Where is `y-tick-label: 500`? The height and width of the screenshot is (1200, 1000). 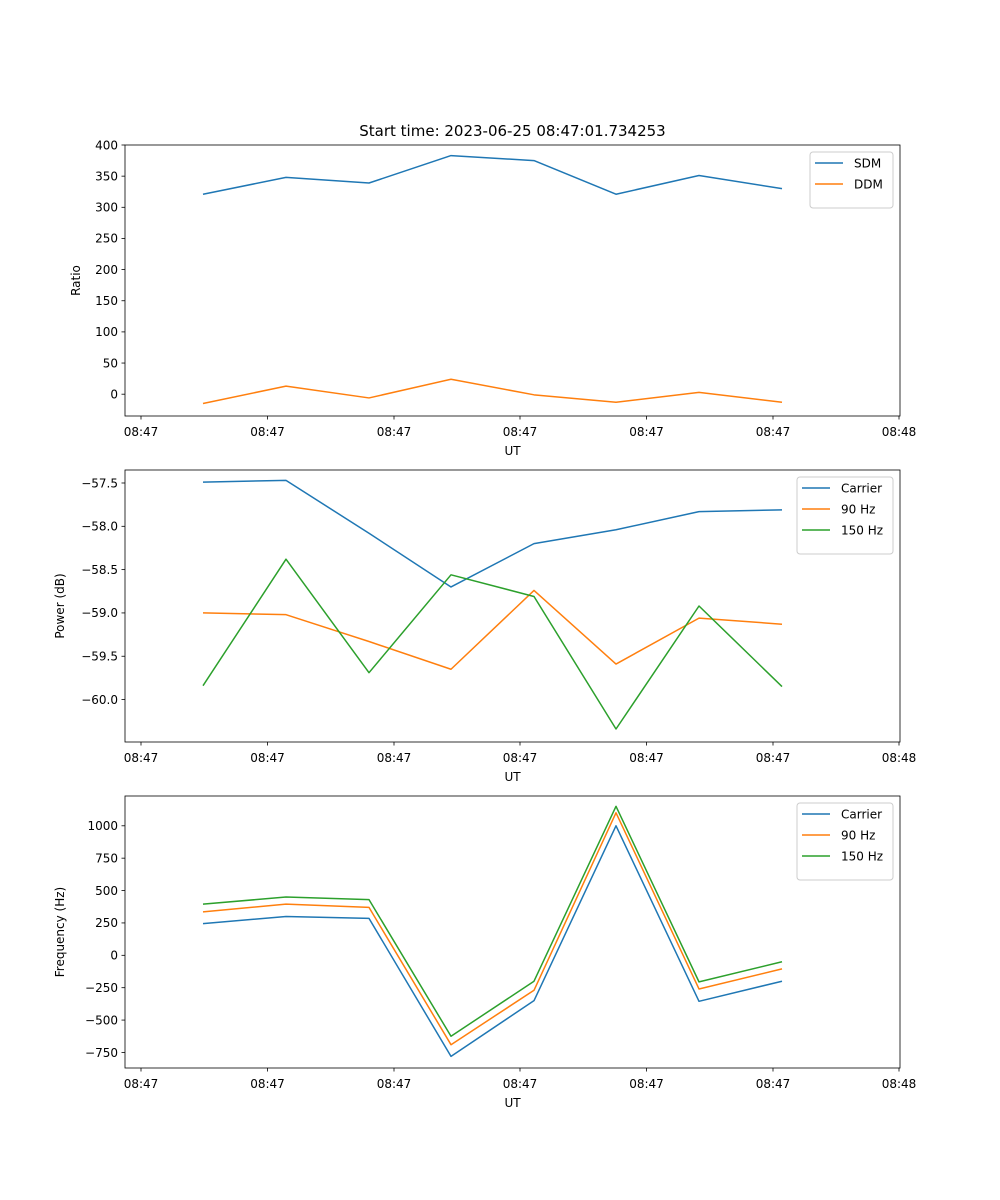 y-tick-label: 500 is located at coordinates (106, 891).